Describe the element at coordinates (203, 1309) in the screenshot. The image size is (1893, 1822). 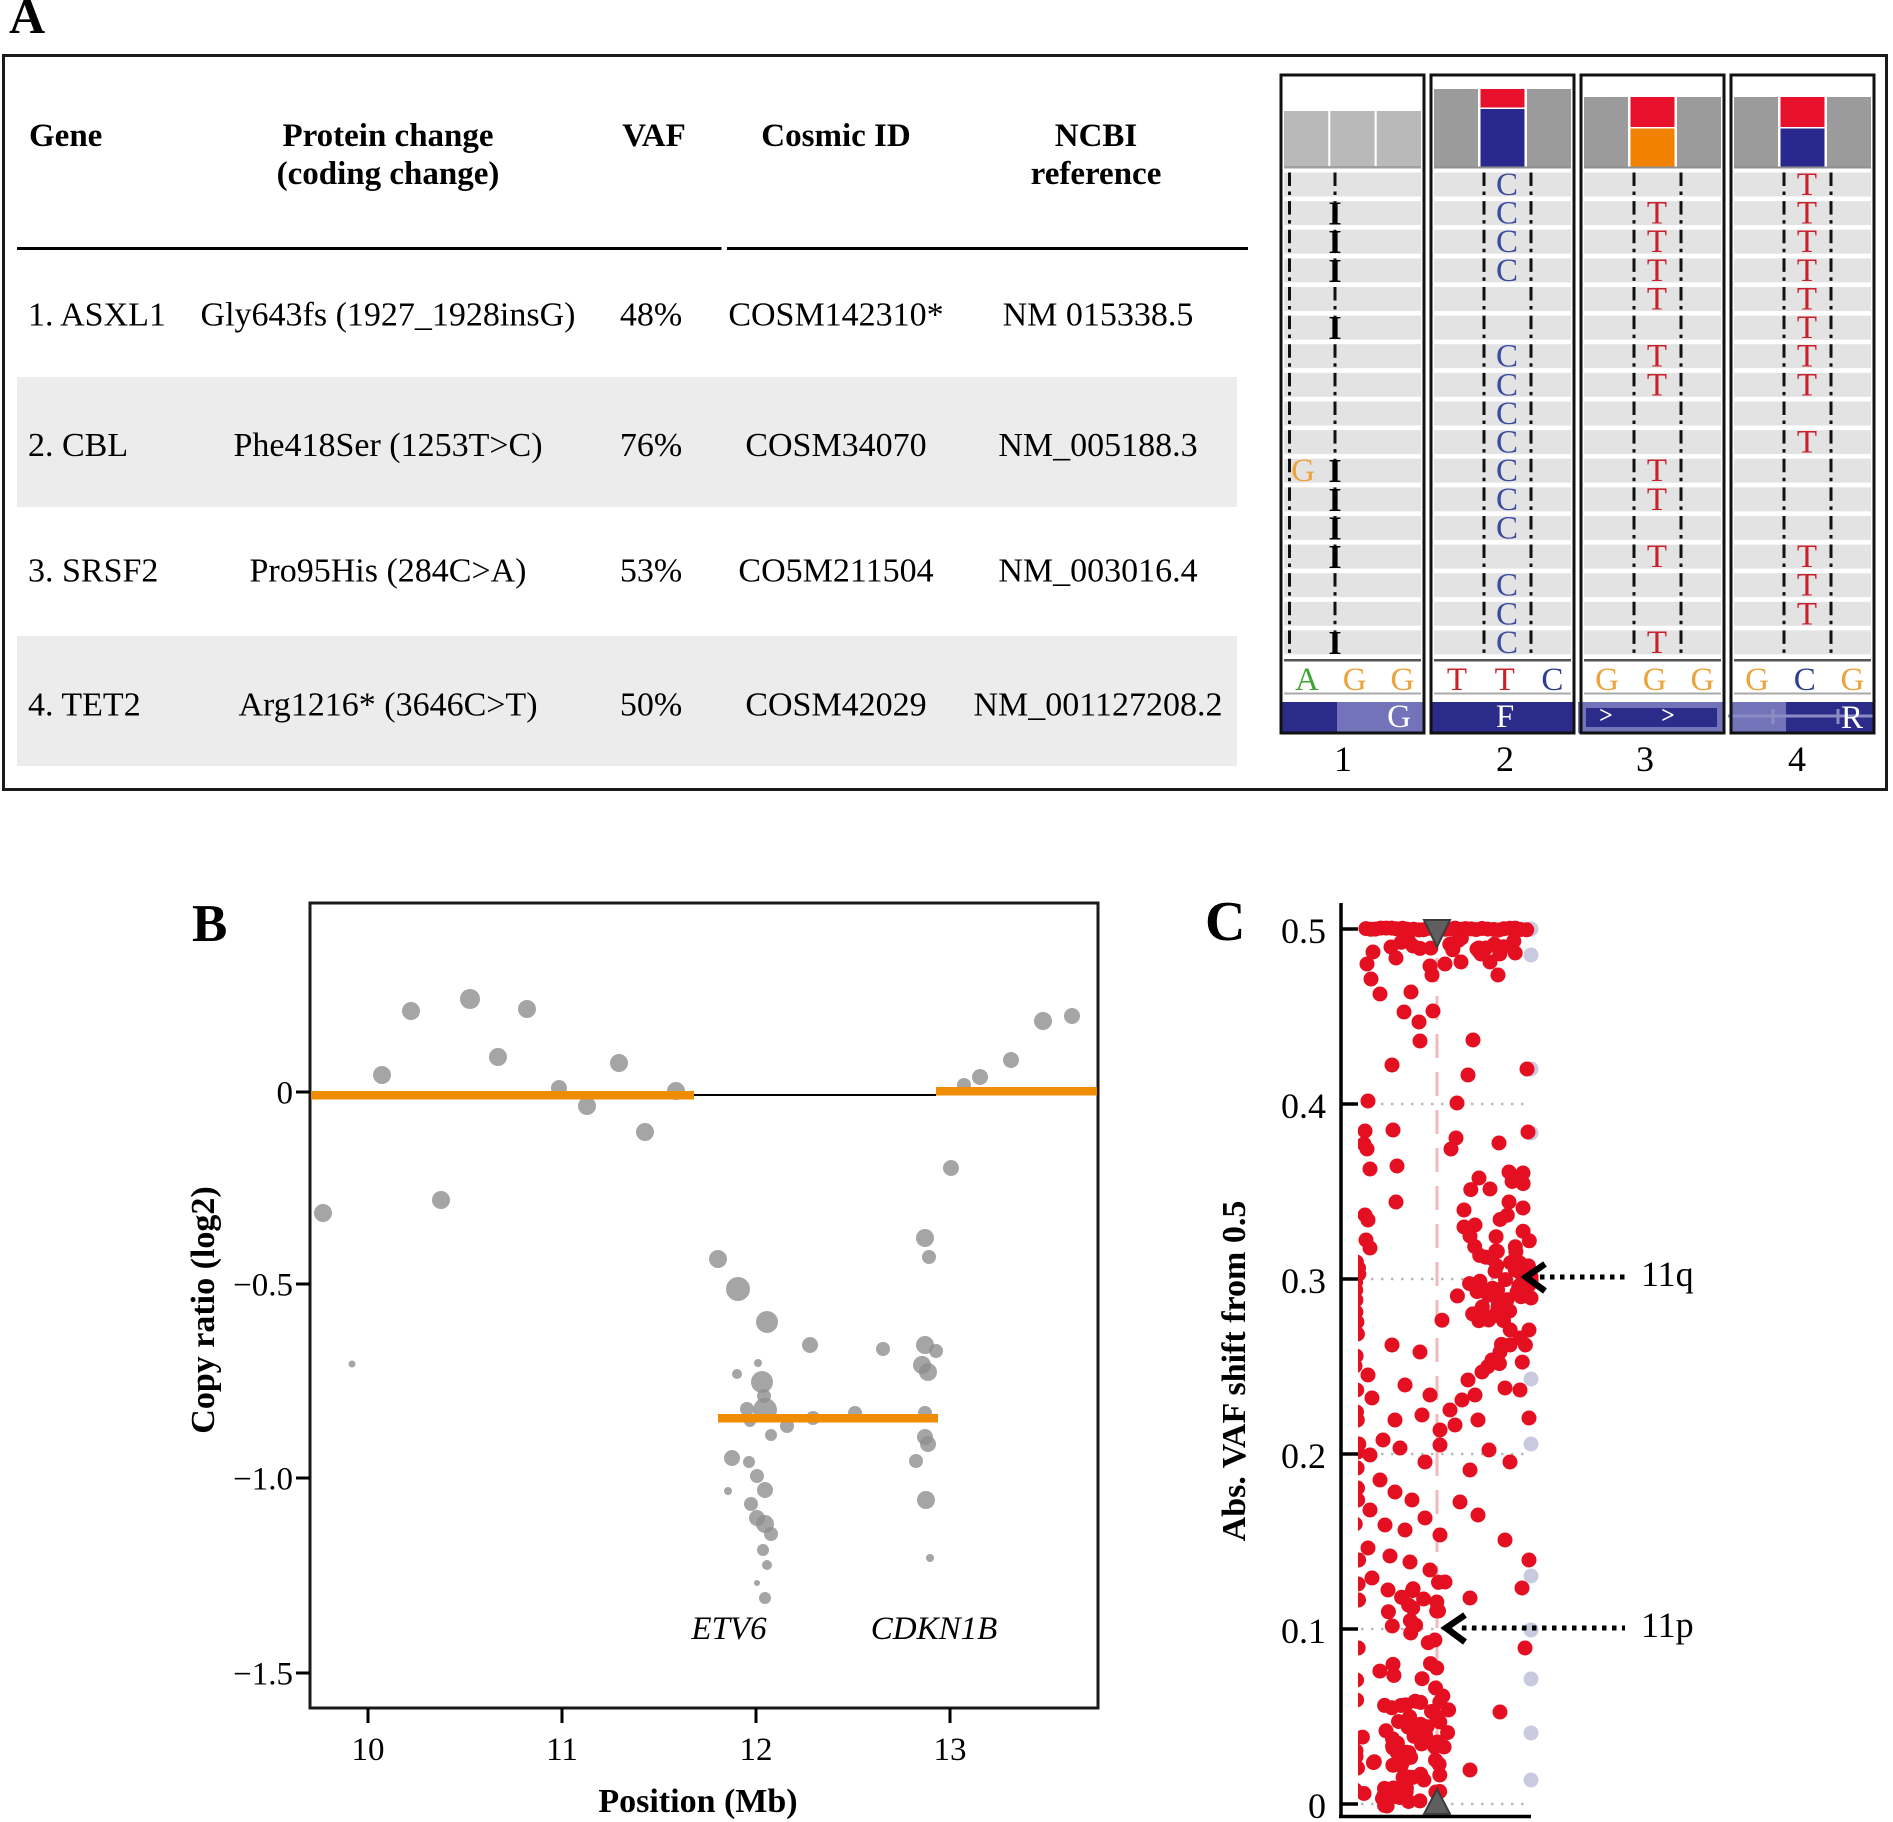
I see `svg-text: Copy ratio (log2)` at that location.